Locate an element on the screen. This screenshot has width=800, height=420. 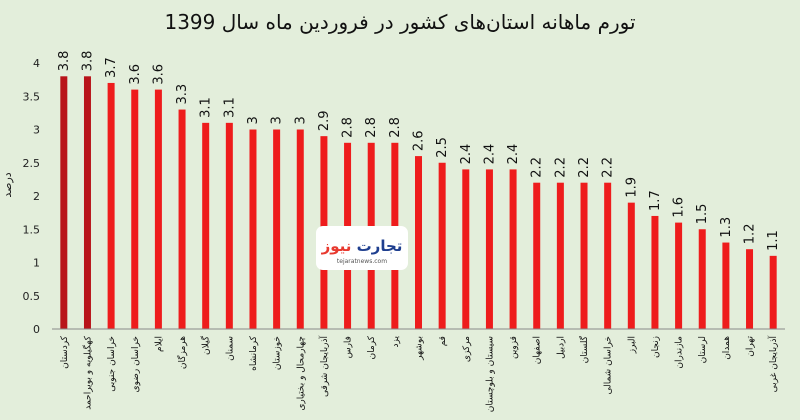
value-label: 2.6 is located at coordinates (419, 140).